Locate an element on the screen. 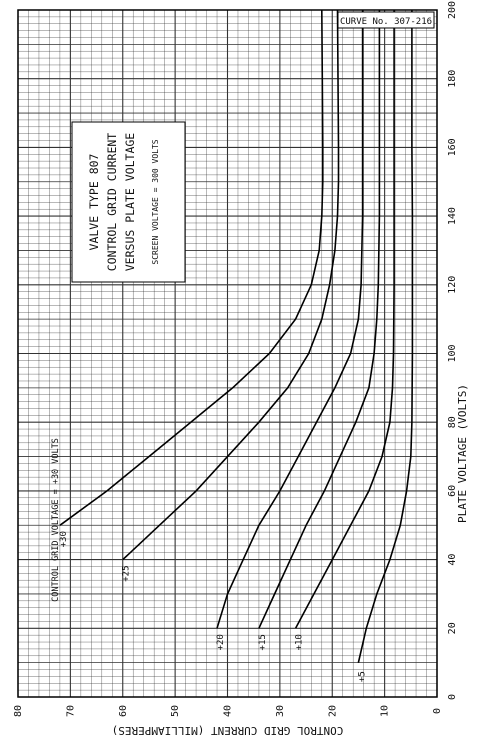  chart-title-line: CONTROL GRID CURRENT is located at coordinates (112, 202).